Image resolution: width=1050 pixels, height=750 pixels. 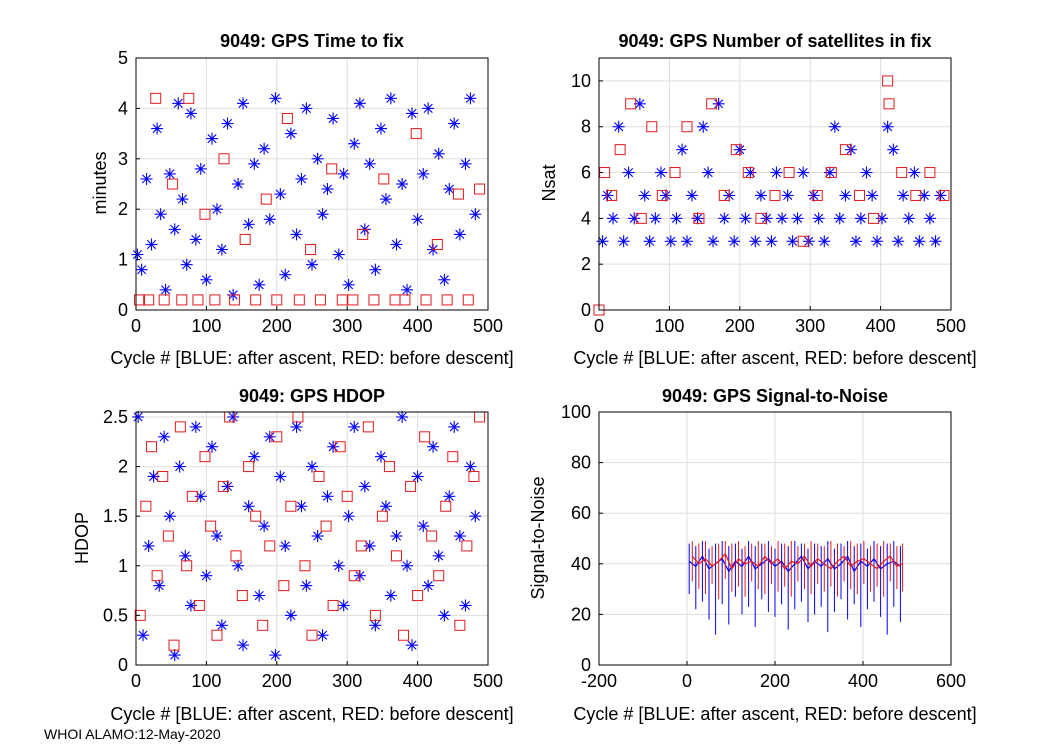 What do you see at coordinates (581, 513) in the screenshot?
I see `y-tick-label: 60` at bounding box center [581, 513].